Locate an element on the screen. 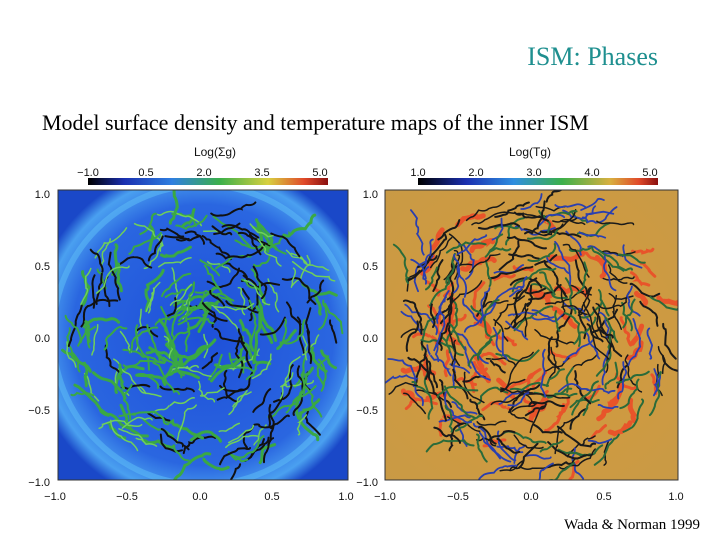 Image resolution: width=720 pixels, height=540 pixels. left-y-tick: 0.5 is located at coordinates (42, 267).